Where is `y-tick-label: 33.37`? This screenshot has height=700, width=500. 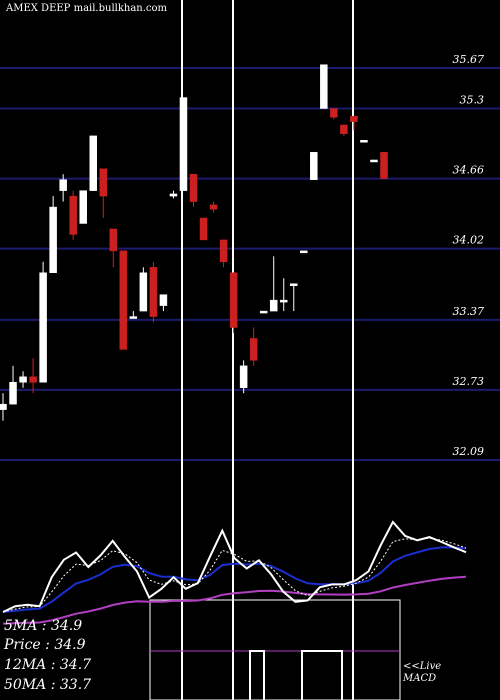
y-tick-label: 33.37 is located at coordinates (469, 311).